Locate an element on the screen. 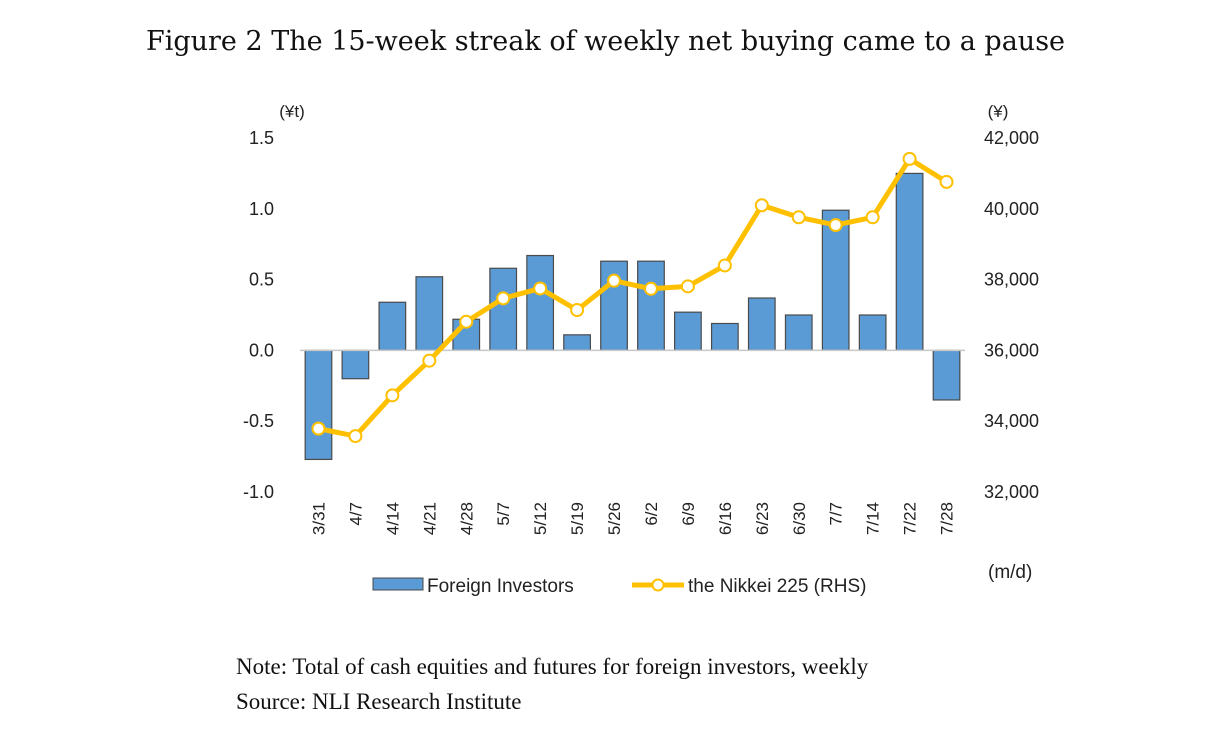 The height and width of the screenshot is (749, 1211). right-tick-label: 40,000 is located at coordinates (1011, 209).